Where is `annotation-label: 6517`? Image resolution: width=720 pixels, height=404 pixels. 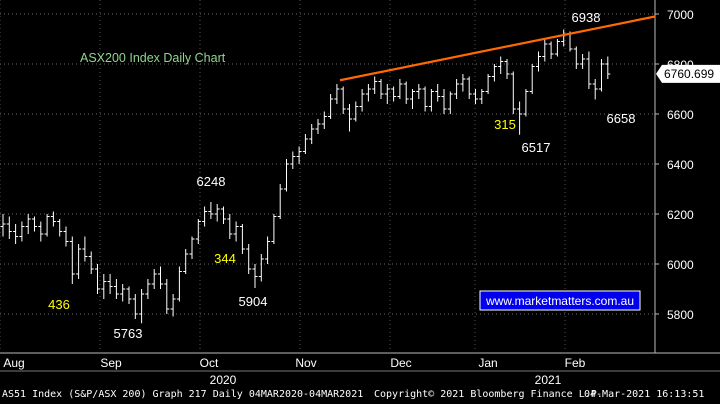
annotation-label: 6517 is located at coordinates (536, 147).